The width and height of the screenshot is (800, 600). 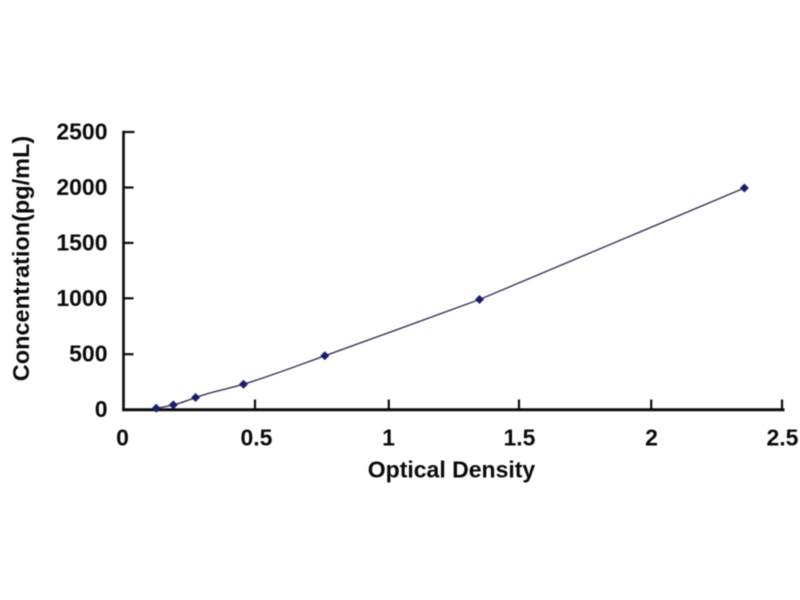 I want to click on svg-text: 1500, so click(x=81, y=242).